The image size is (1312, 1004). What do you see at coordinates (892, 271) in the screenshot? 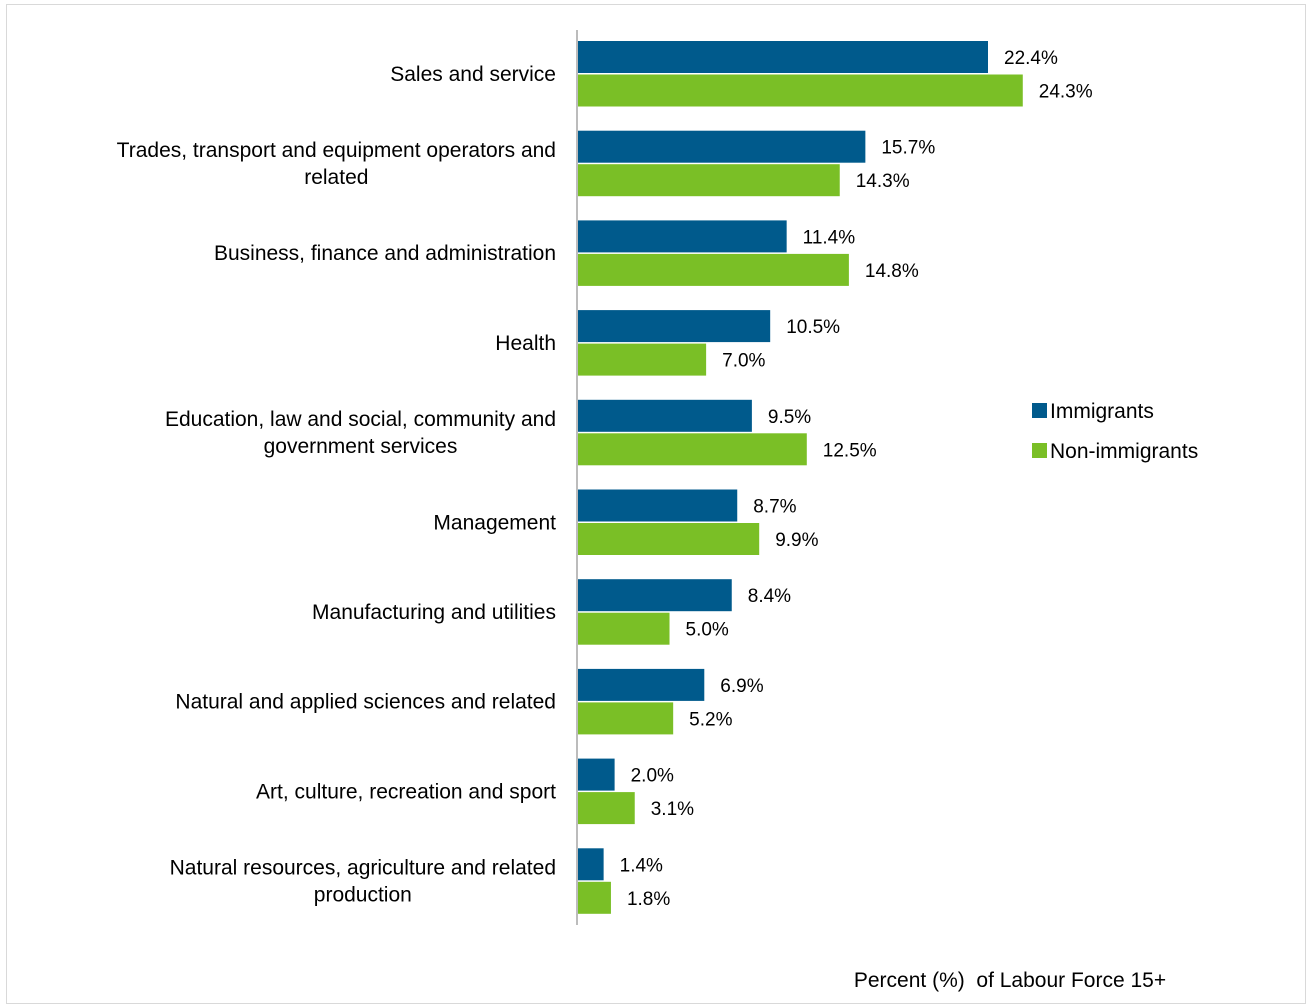
I see `value-label-non-immigrants-2: 14.8%` at bounding box center [892, 271].